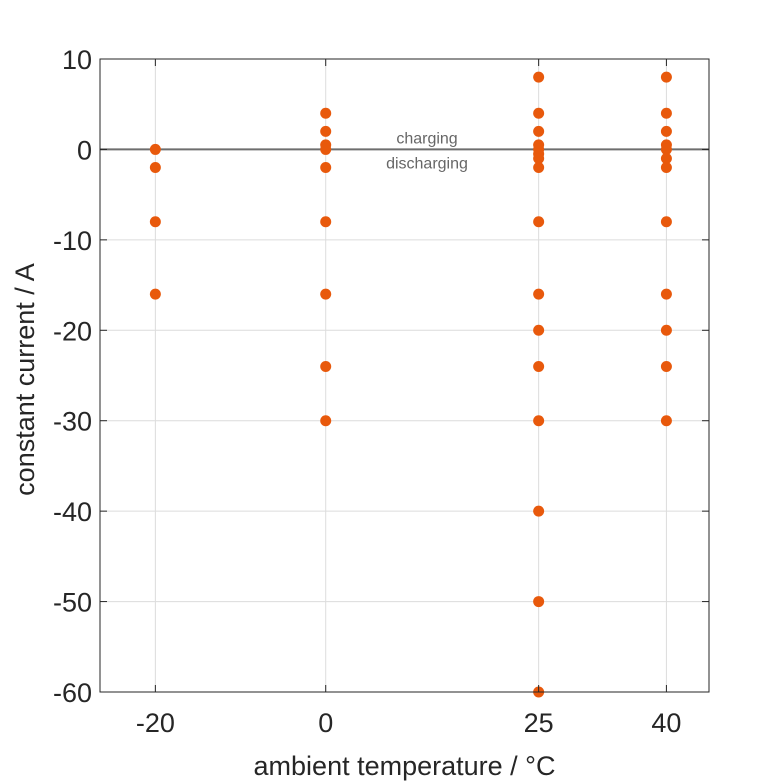  I want to click on y-tick-label: -20, so click(72, 331).